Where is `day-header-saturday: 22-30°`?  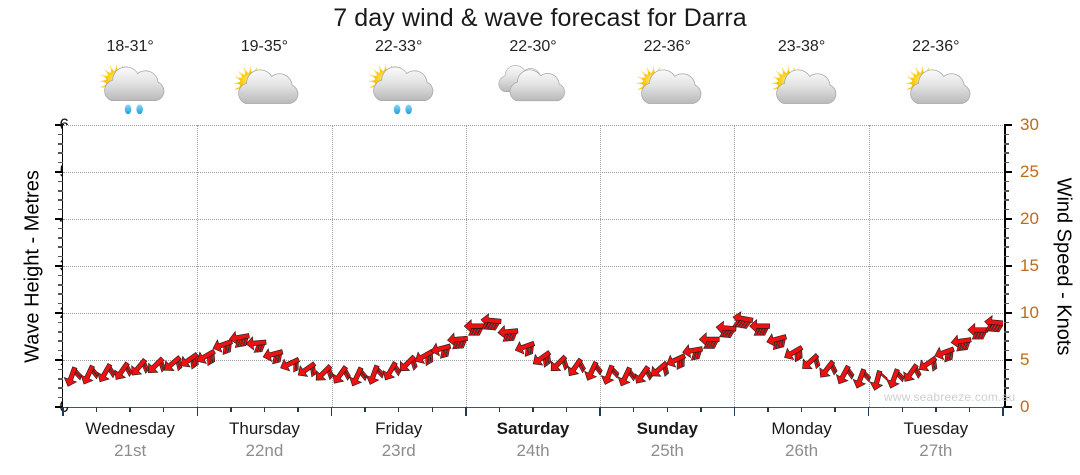 day-header-saturday: 22-30° is located at coordinates (533, 78).